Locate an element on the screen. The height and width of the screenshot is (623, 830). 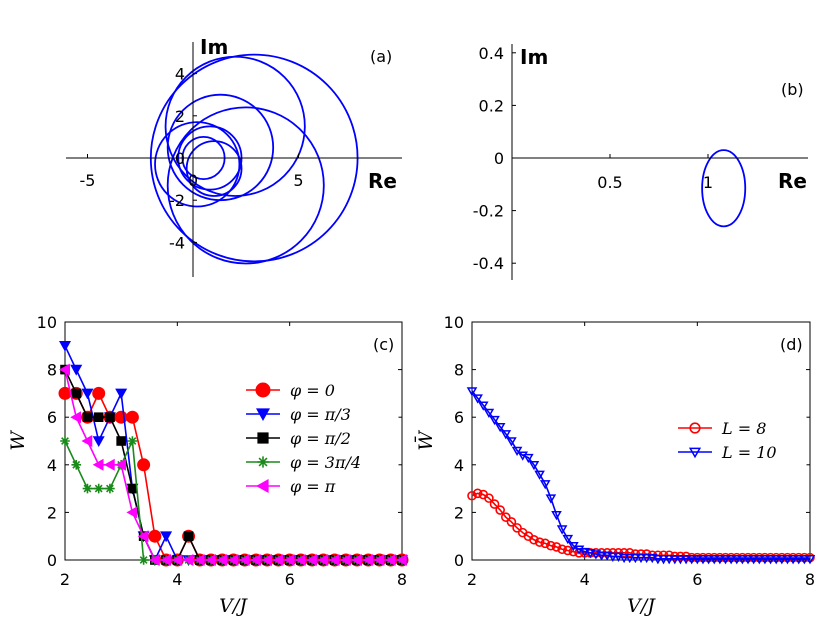
panel-d-legend-label: L = 10 is located at coordinates (749, 452).